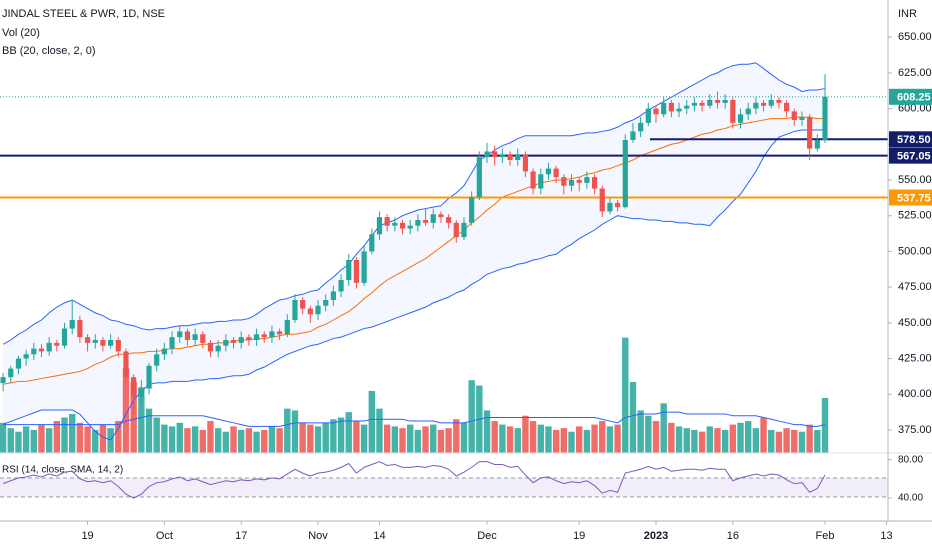  Describe the element at coordinates (379, 536) in the screenshot. I see `x-tick-label: 14` at that location.